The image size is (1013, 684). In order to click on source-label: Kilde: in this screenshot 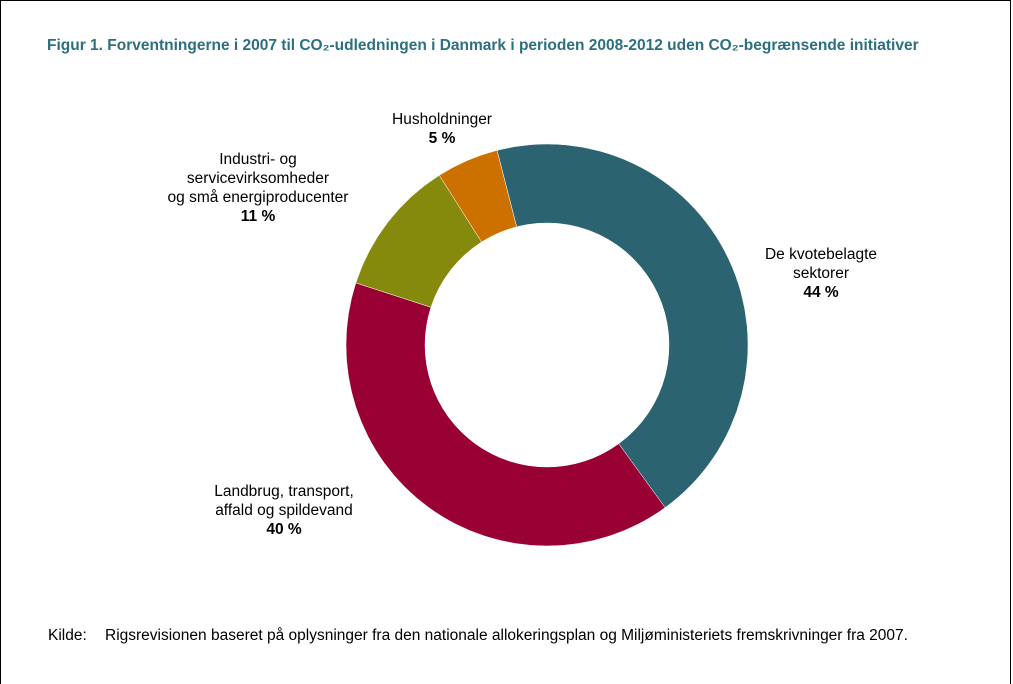, I will do `click(67, 635)`.